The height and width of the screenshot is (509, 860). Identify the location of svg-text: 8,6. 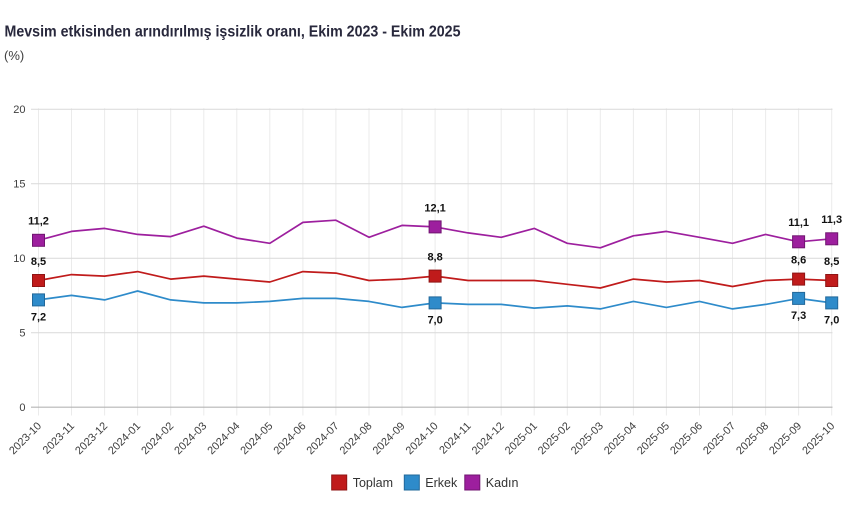
(798, 261).